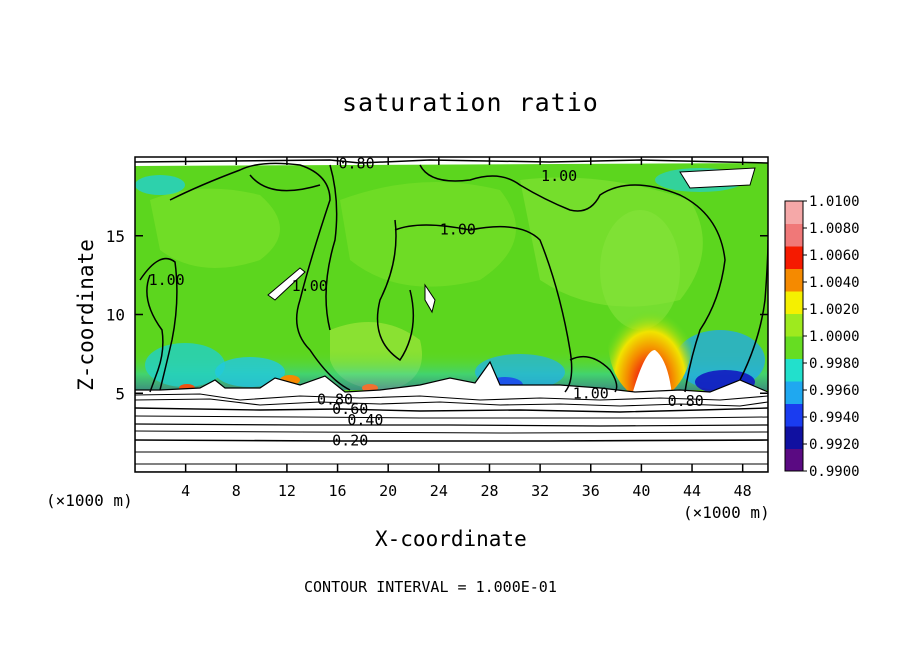  Describe the element at coordinates (834, 229) in the screenshot. I see `colorbar-label: 1.0080` at that location.